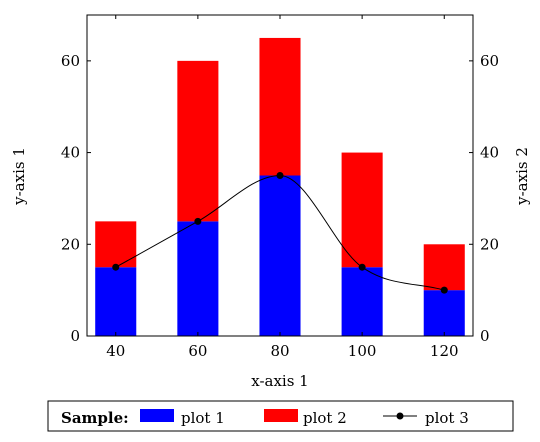 Image resolution: width=540 pixels, height=442 pixels. What do you see at coordinates (444, 313) in the screenshot?
I see `bar-series1-x120` at bounding box center [444, 313].